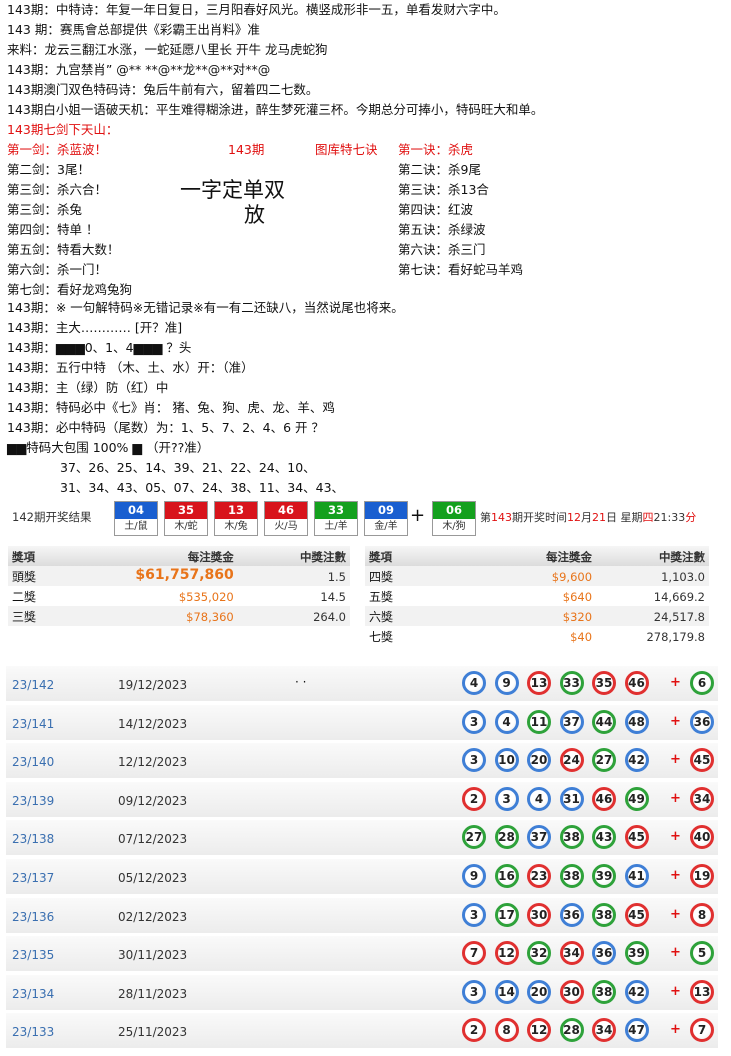  Describe the element at coordinates (153, 1032) in the screenshot. I see `history-date: 25/11/2023` at that location.